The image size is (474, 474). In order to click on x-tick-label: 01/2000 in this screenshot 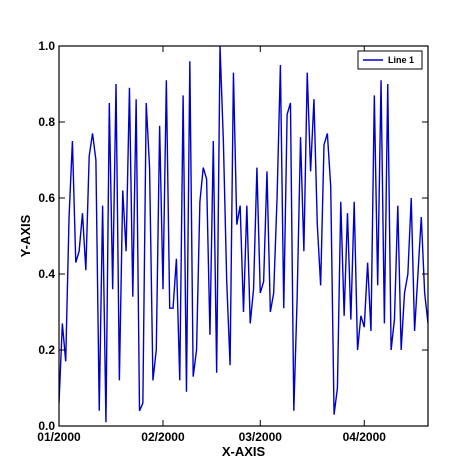, I will do `click(59, 437)`.